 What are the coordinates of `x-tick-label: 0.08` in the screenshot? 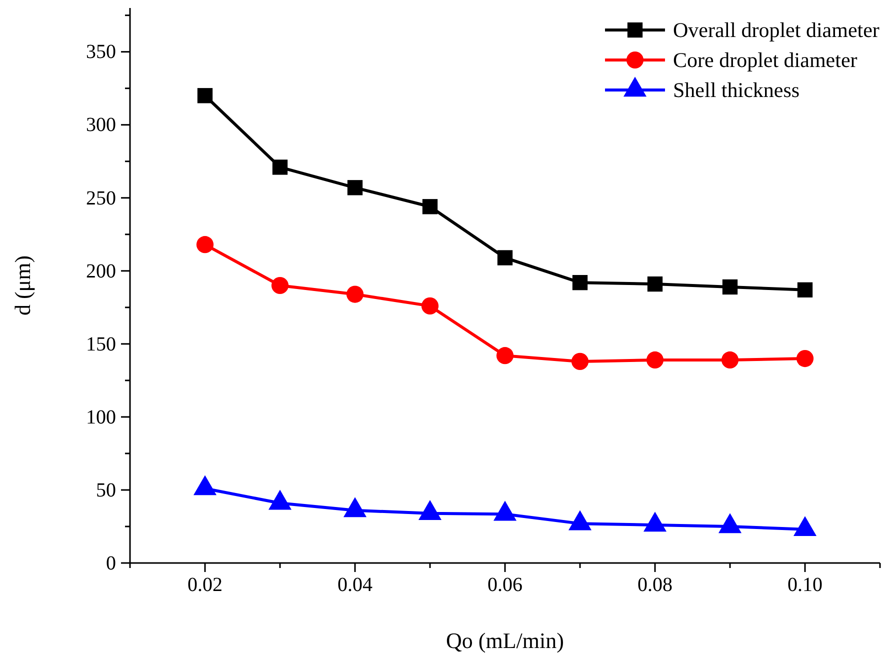 It's located at (655, 585).